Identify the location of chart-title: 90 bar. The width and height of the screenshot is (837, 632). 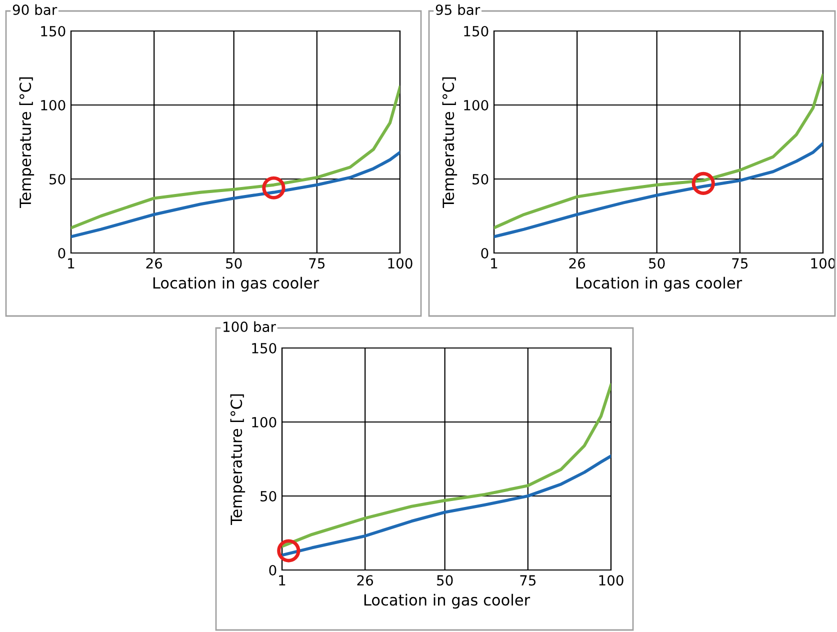
(35, 10).